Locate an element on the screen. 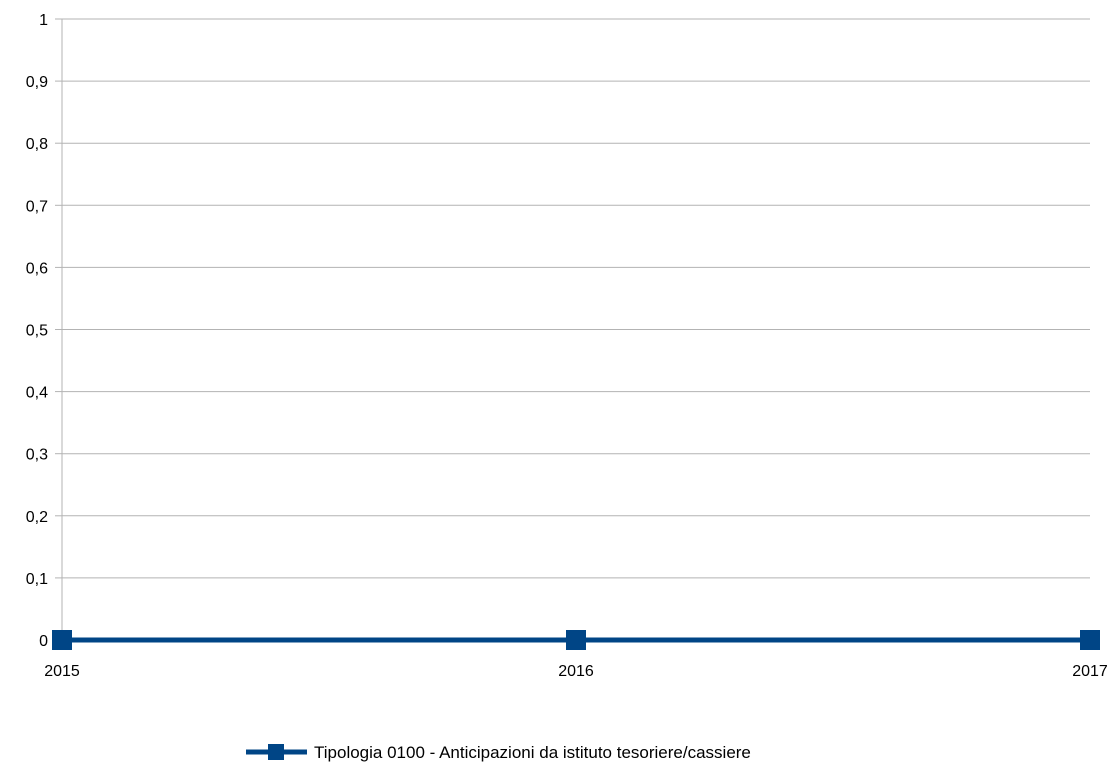 The image size is (1115, 767). y-tick-label: 0,4 is located at coordinates (37, 393).